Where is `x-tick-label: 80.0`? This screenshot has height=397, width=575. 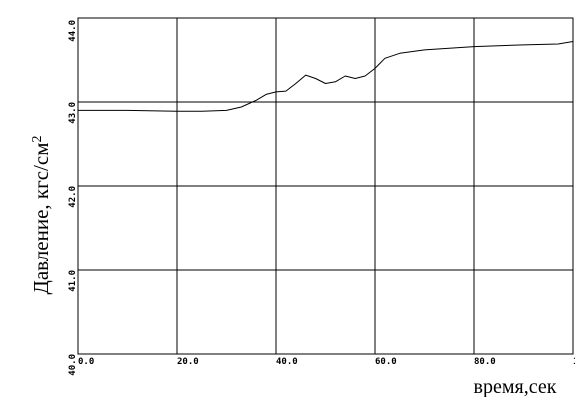
x-tick-label: 80.0 is located at coordinates (485, 362).